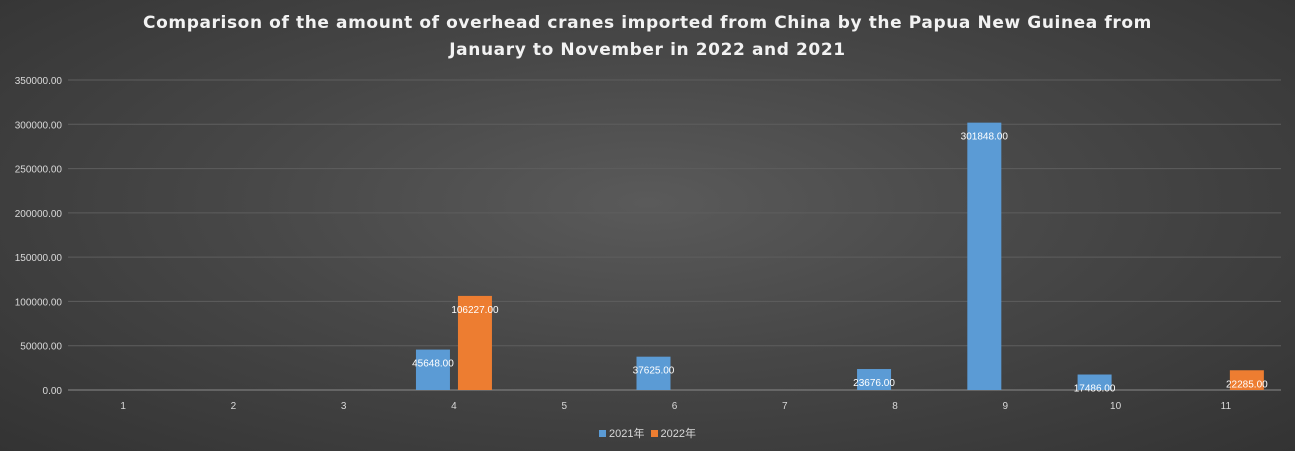  I want to click on y-tick-label: 100000.00, so click(39, 302).